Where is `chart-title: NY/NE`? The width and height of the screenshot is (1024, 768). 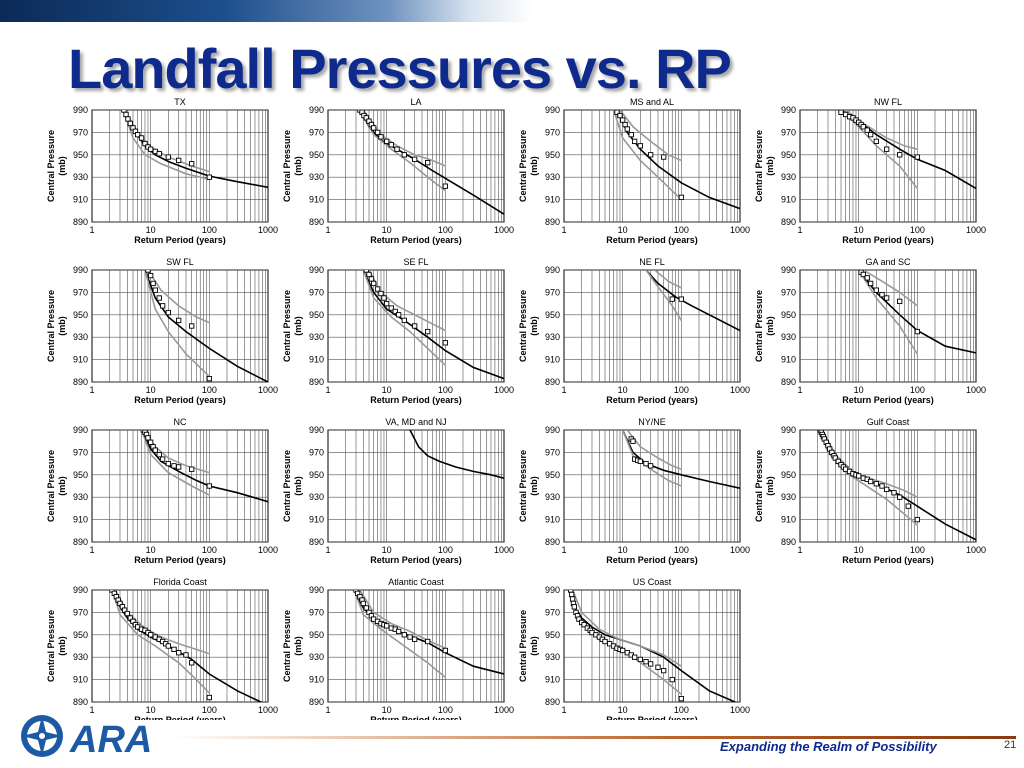 chart-title: NY/NE is located at coordinates (652, 422).